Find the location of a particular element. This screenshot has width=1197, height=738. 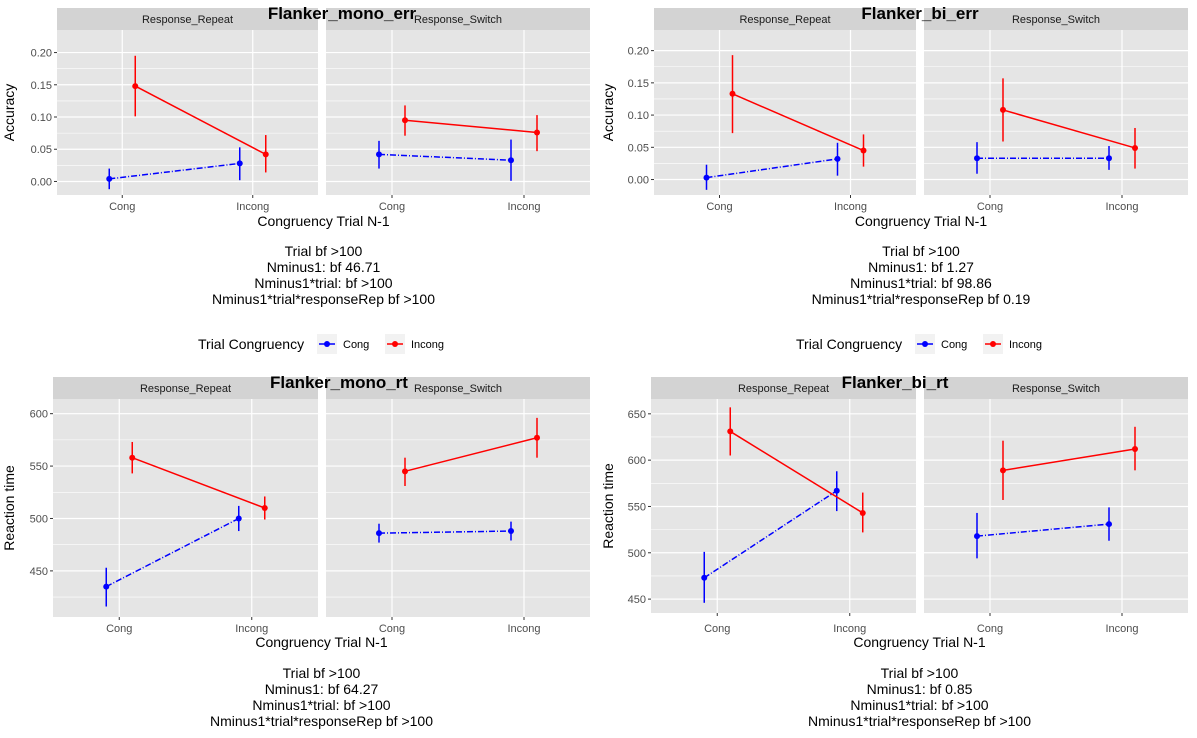

stats-caption-line: Nminus1*trial*responseRep bf >100 is located at coordinates (919, 721).